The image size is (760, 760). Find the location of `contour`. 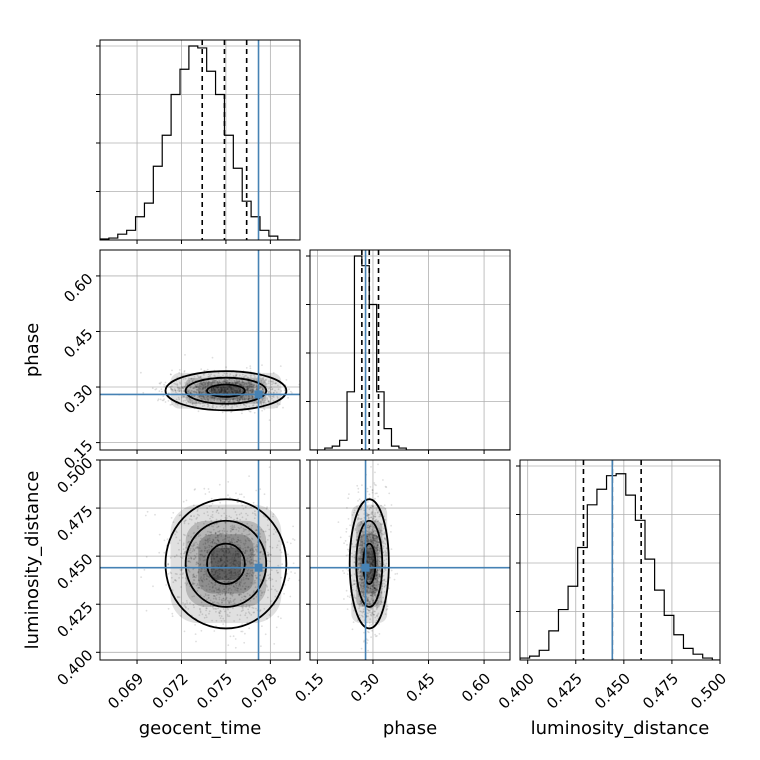

contour is located at coordinates (226, 391).